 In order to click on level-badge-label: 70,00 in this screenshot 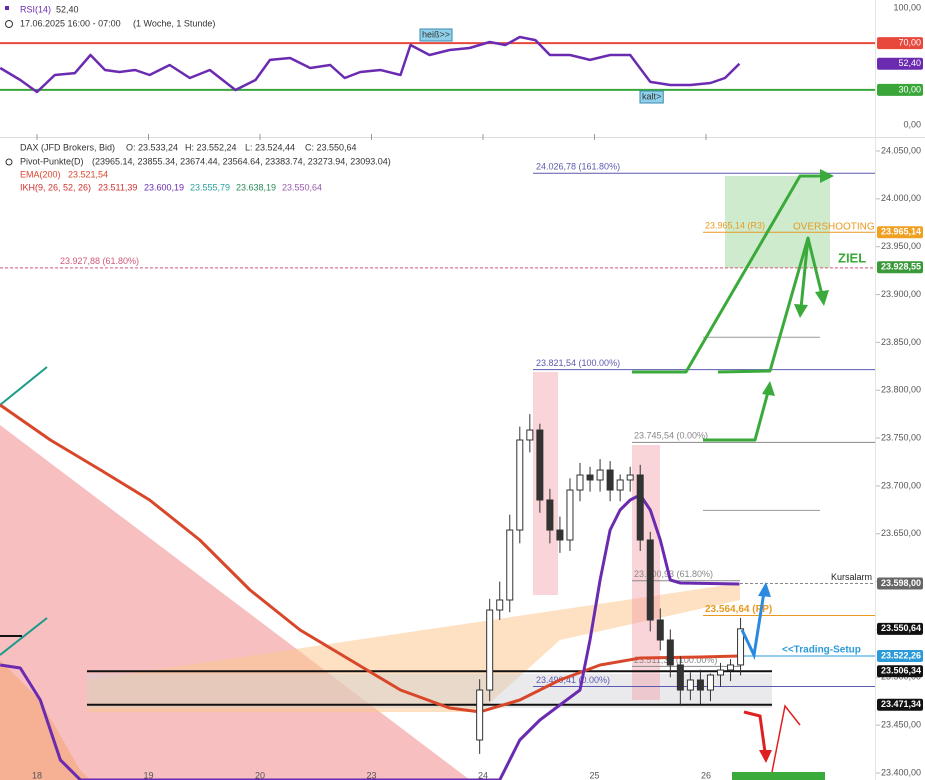, I will do `click(909, 42)`.